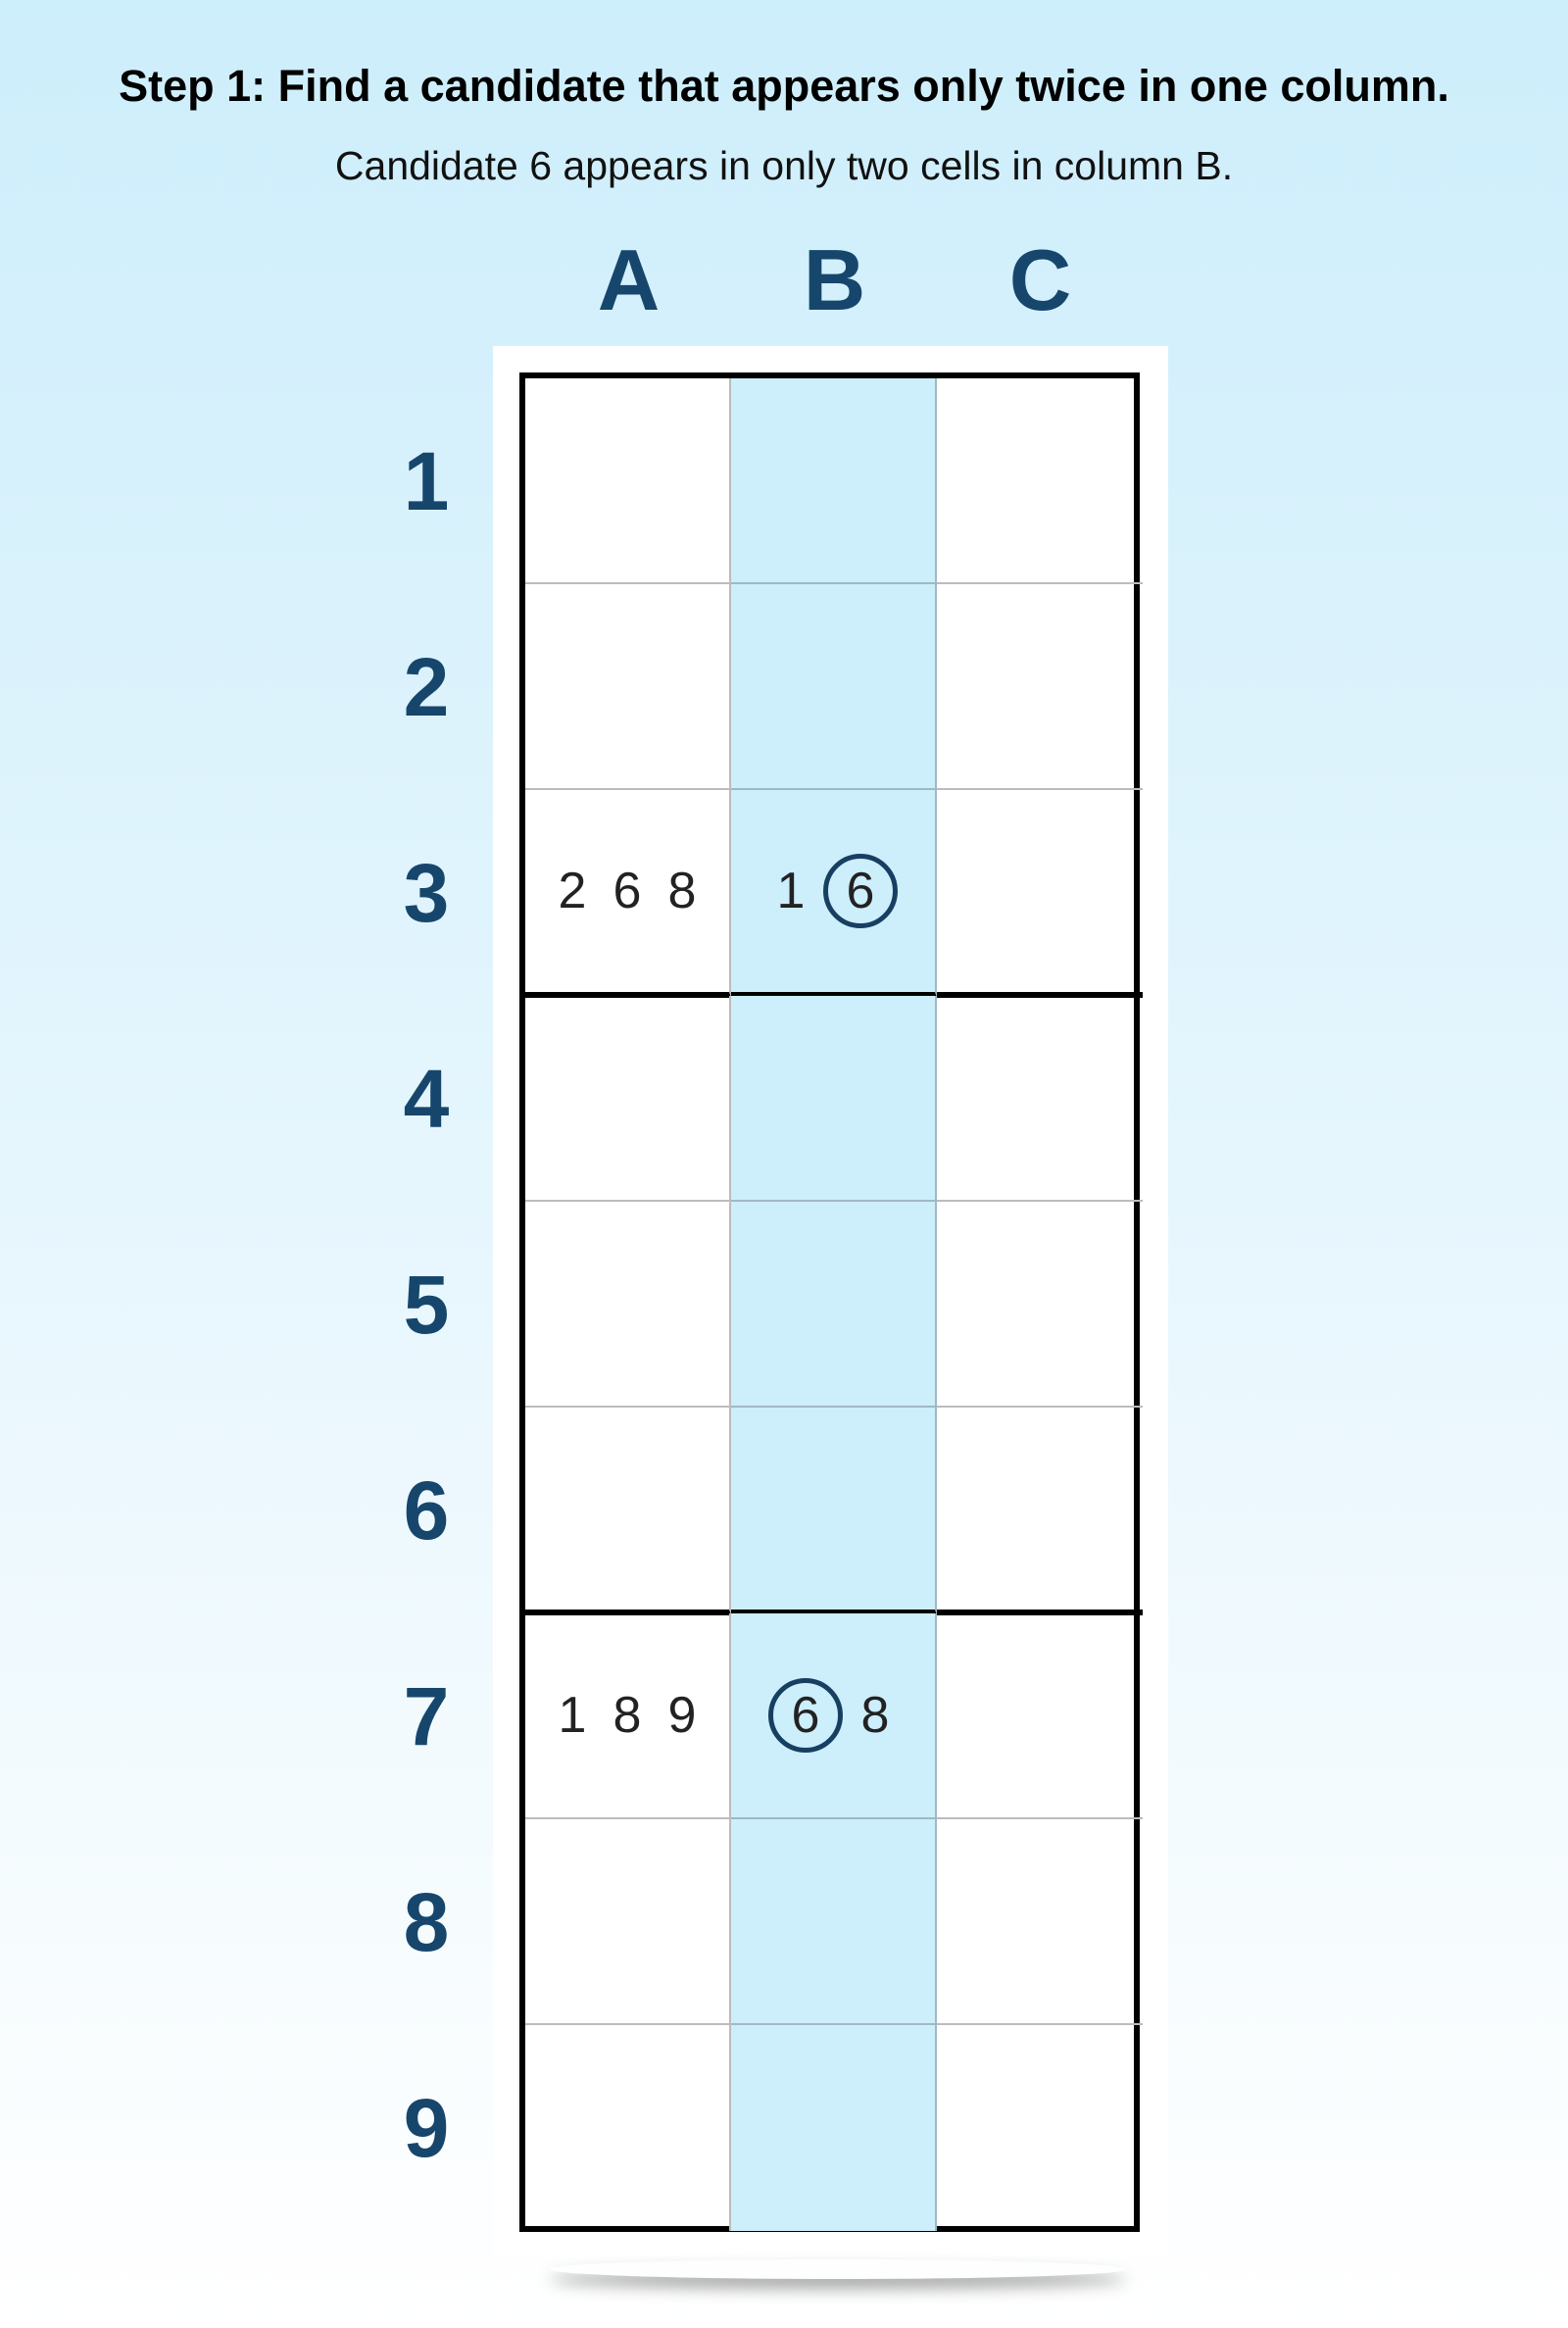 Image resolution: width=1568 pixels, height=2328 pixels. What do you see at coordinates (628, 481) in the screenshot?
I see `cell-a1` at bounding box center [628, 481].